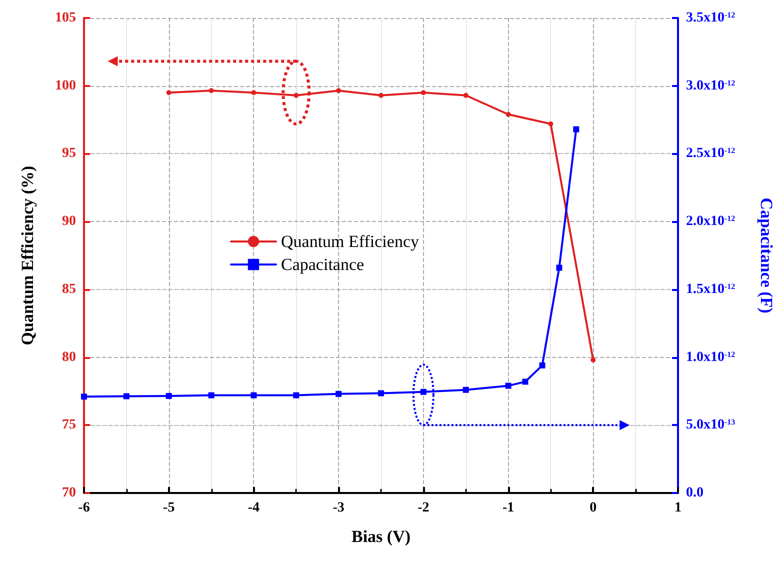  What do you see at coordinates (381, 536) in the screenshot?
I see `x-axis-title: Bias (V)` at bounding box center [381, 536].